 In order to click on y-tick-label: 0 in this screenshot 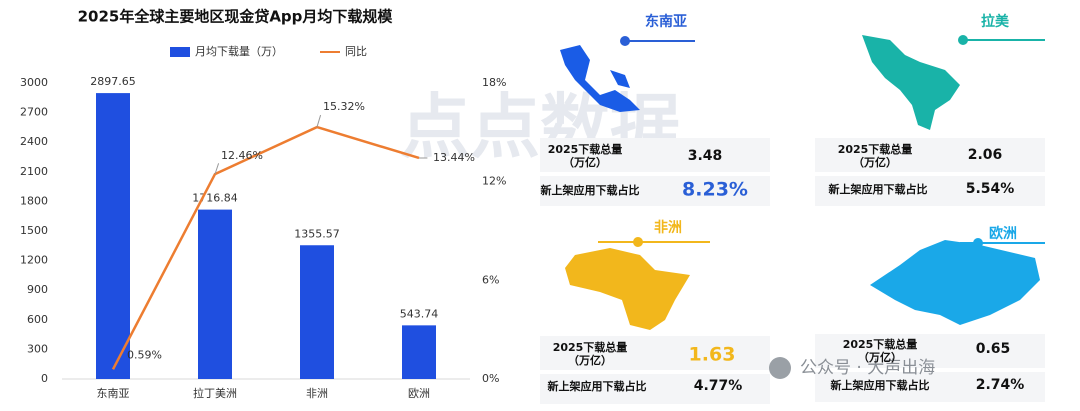, I will do `click(44, 378)`.